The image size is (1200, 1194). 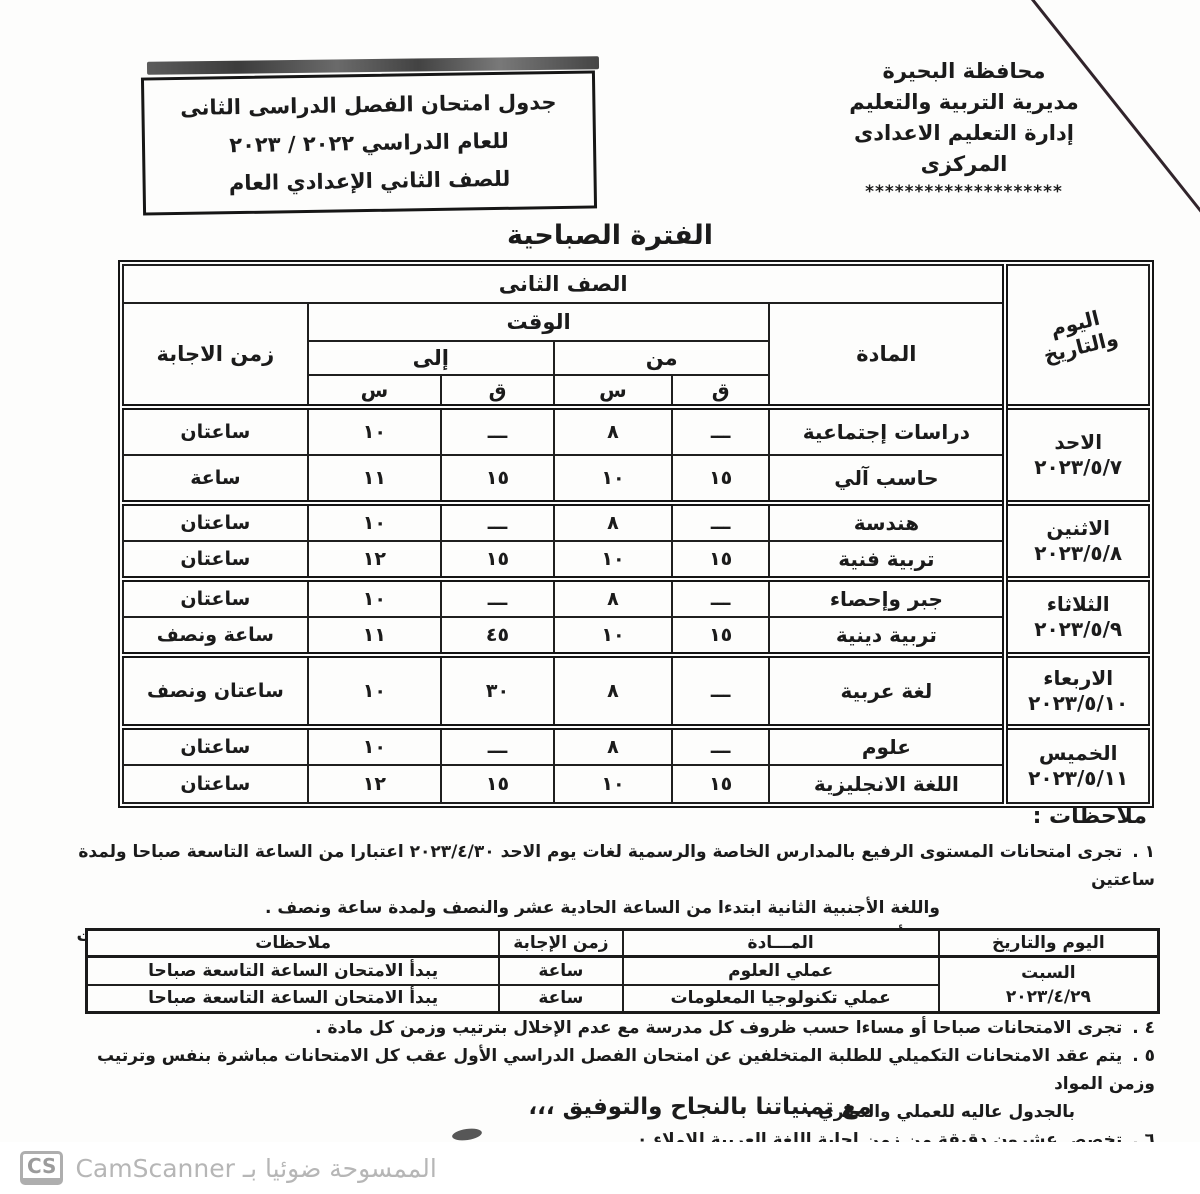 What do you see at coordinates (1143, 1056) in the screenshot?
I see `note-number: ٥ .` at bounding box center [1143, 1056].